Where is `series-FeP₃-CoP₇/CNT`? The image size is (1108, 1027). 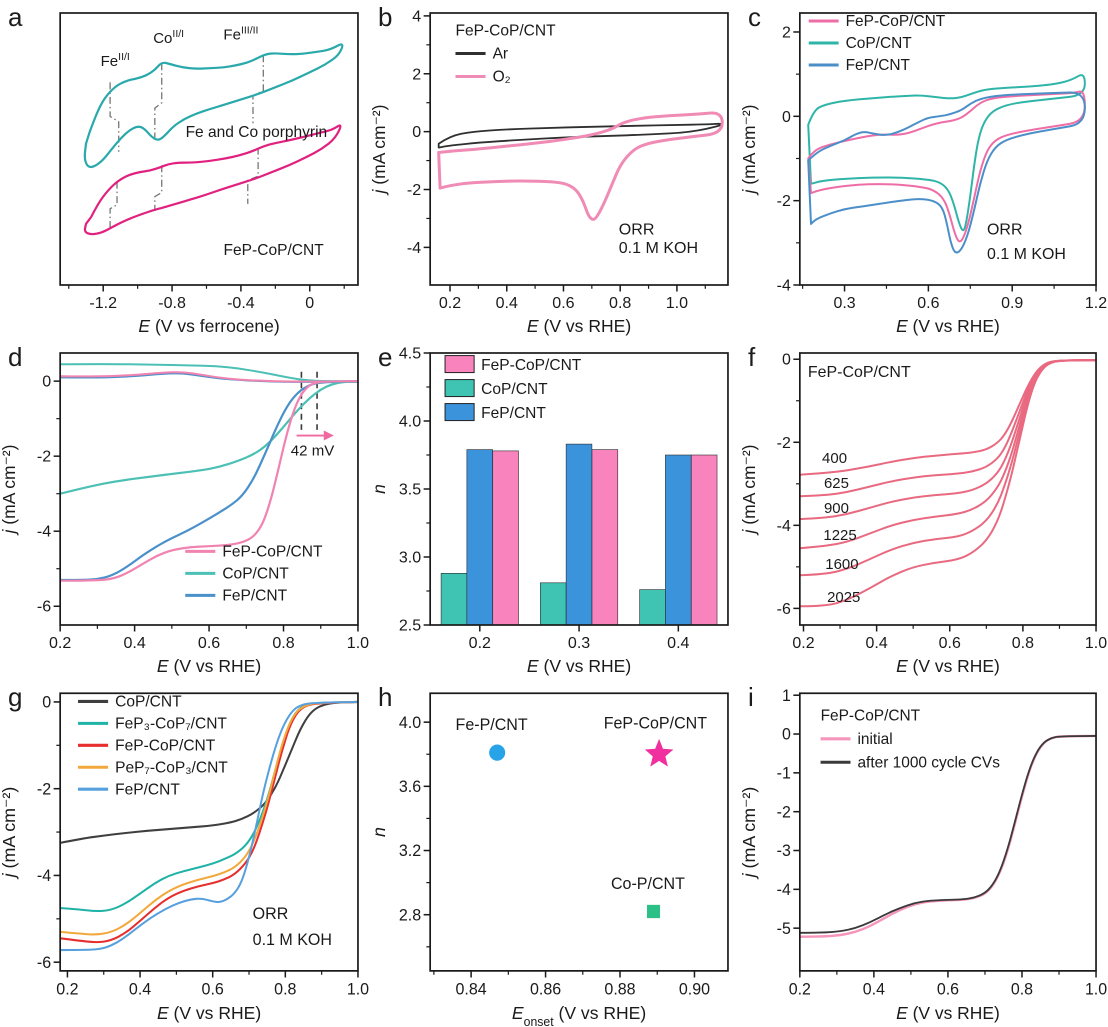
series-FeP₃-CoP₇/CNT is located at coordinates (209, 806).